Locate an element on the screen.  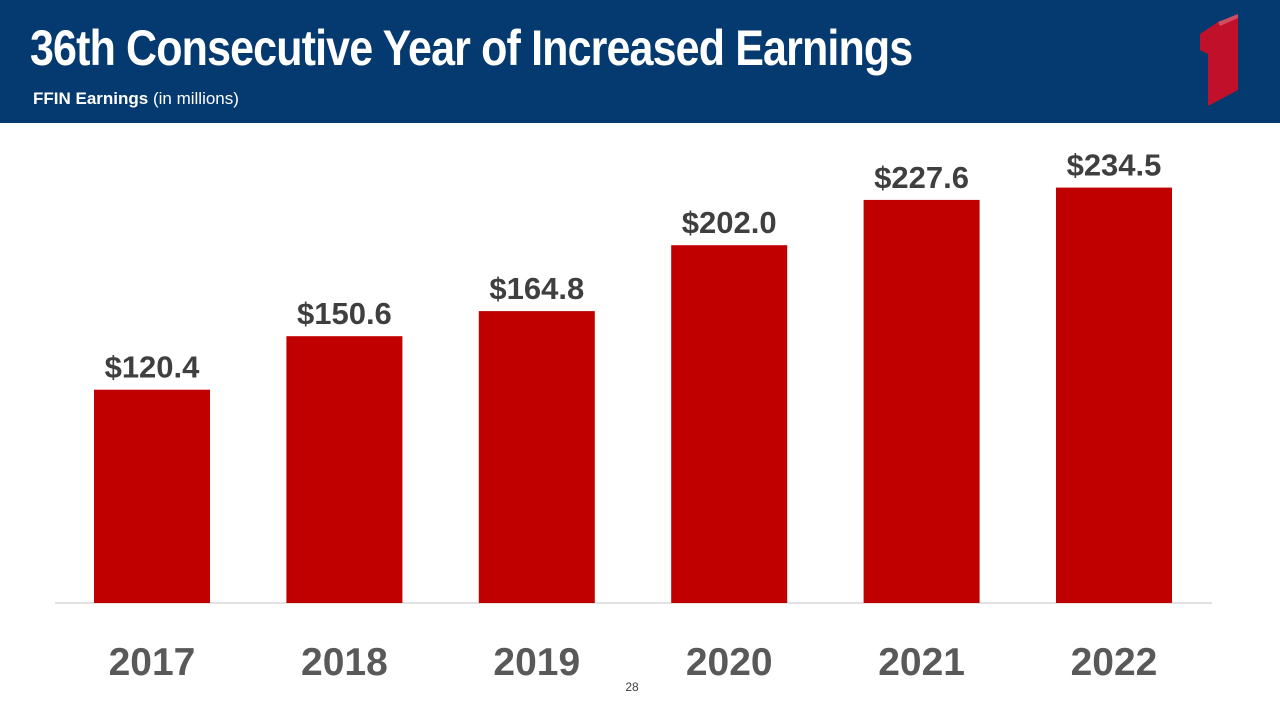
x-tick-2021: 2021 is located at coordinates (921, 662).